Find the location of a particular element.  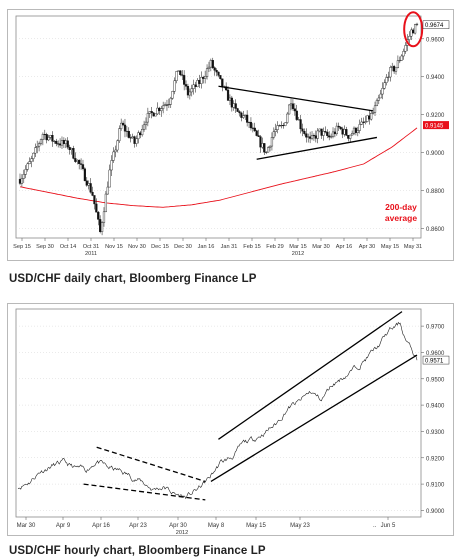

highlight-circle is located at coordinates (413, 29).